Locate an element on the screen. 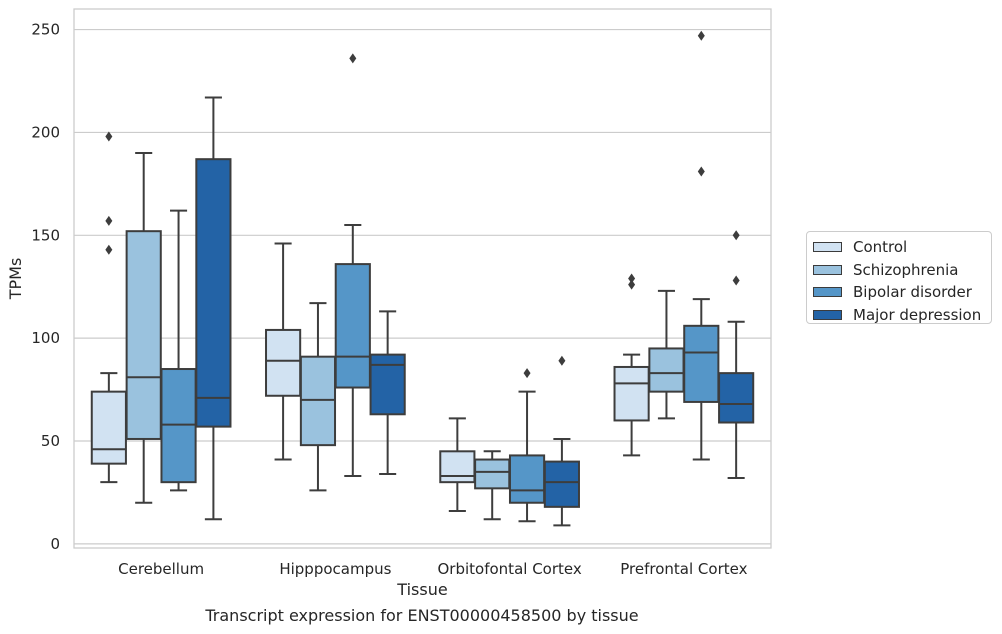 This screenshot has width=1002, height=634. legend-label: Bipolar disorder is located at coordinates (912, 292).